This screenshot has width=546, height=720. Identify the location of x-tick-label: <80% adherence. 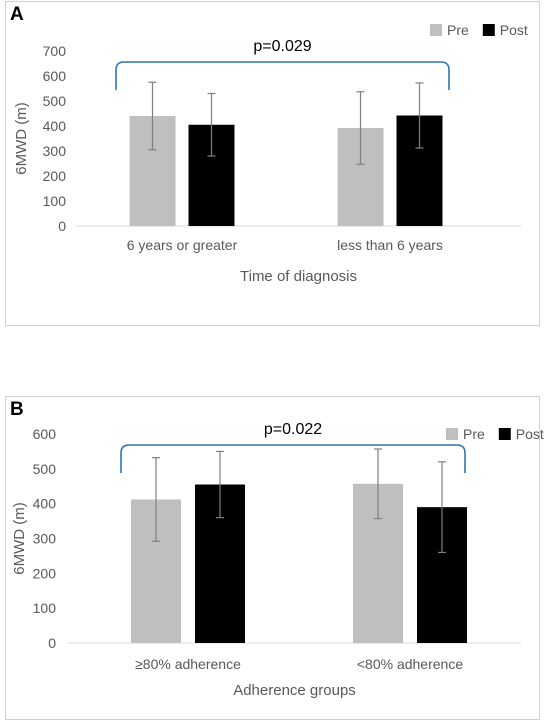
(410, 664).